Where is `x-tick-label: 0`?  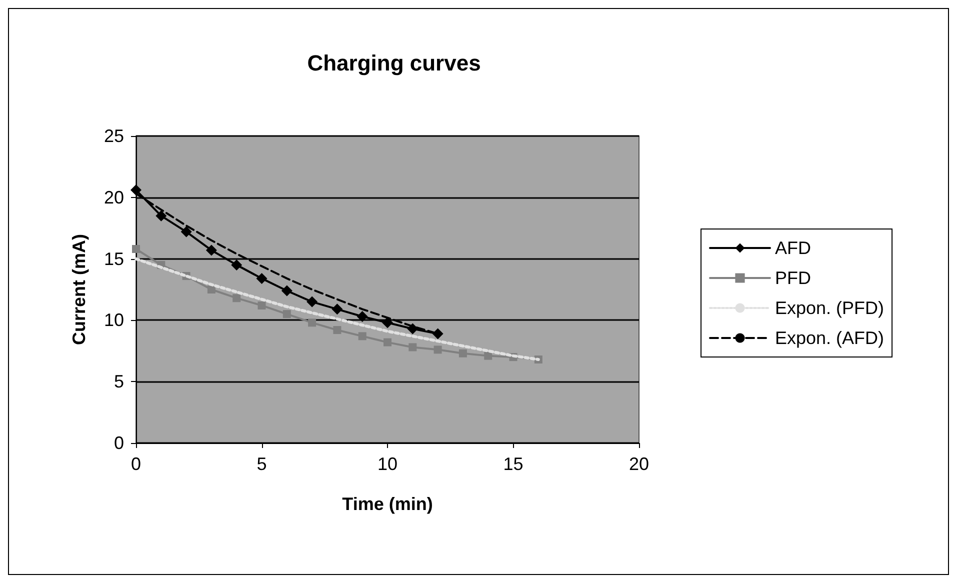 x-tick-label: 0 is located at coordinates (136, 464).